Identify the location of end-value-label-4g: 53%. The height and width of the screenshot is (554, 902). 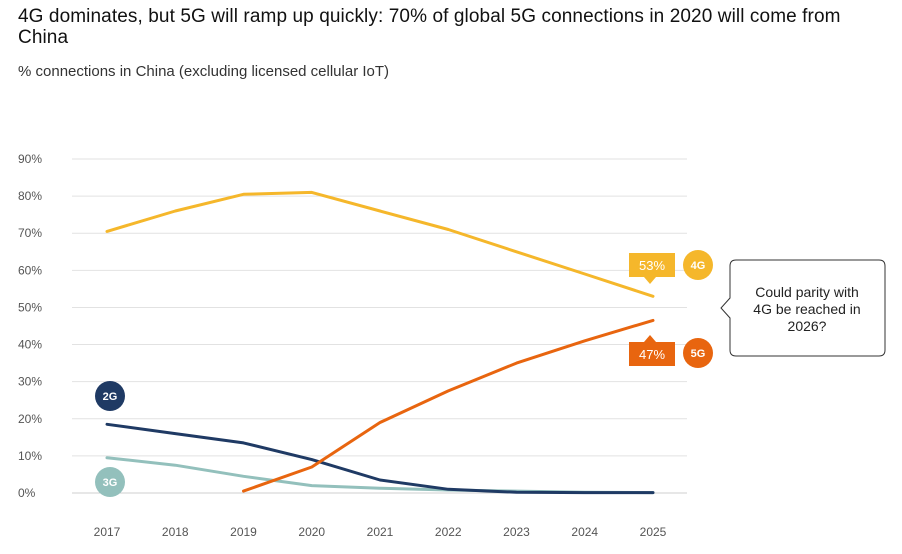
(652, 268).